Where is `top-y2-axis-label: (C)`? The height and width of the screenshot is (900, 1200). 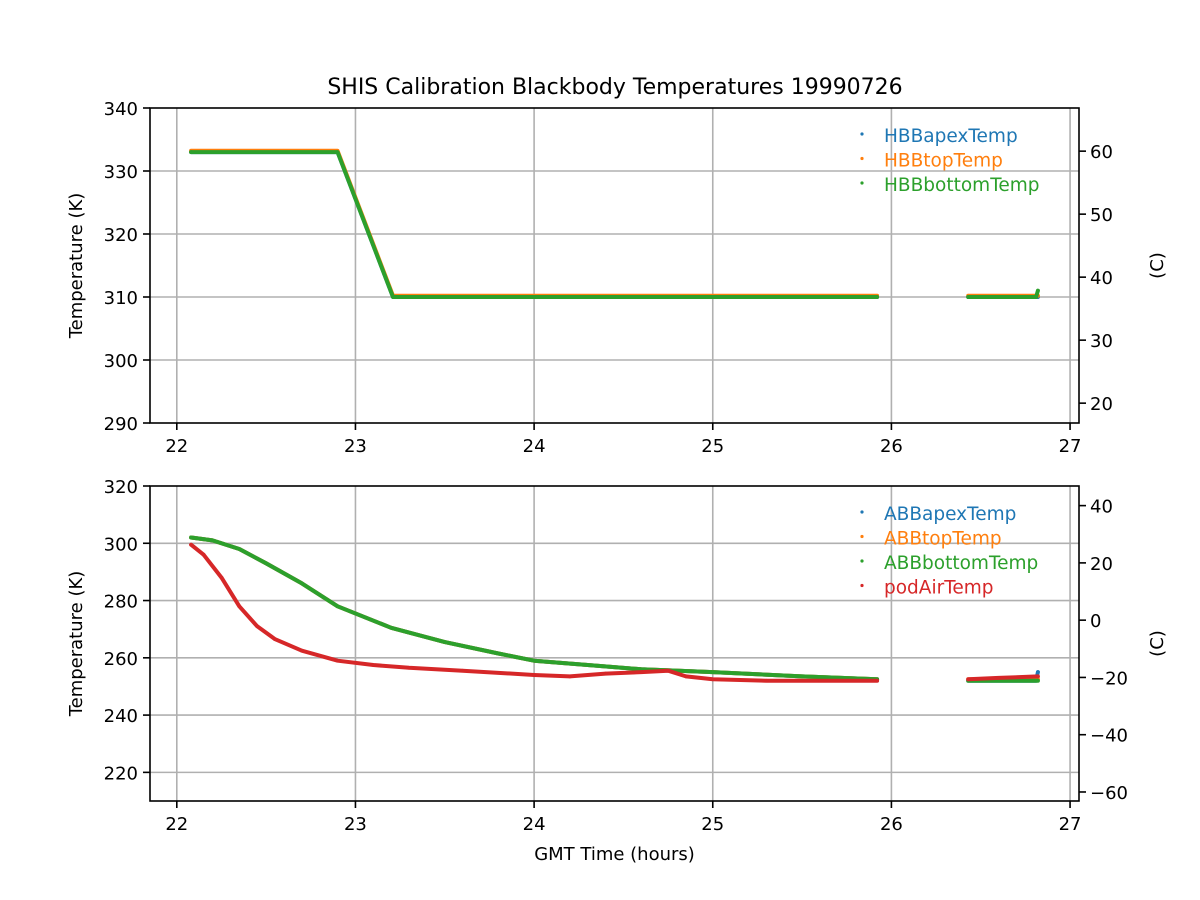
top-y2-axis-label: (C) is located at coordinates (1157, 265).